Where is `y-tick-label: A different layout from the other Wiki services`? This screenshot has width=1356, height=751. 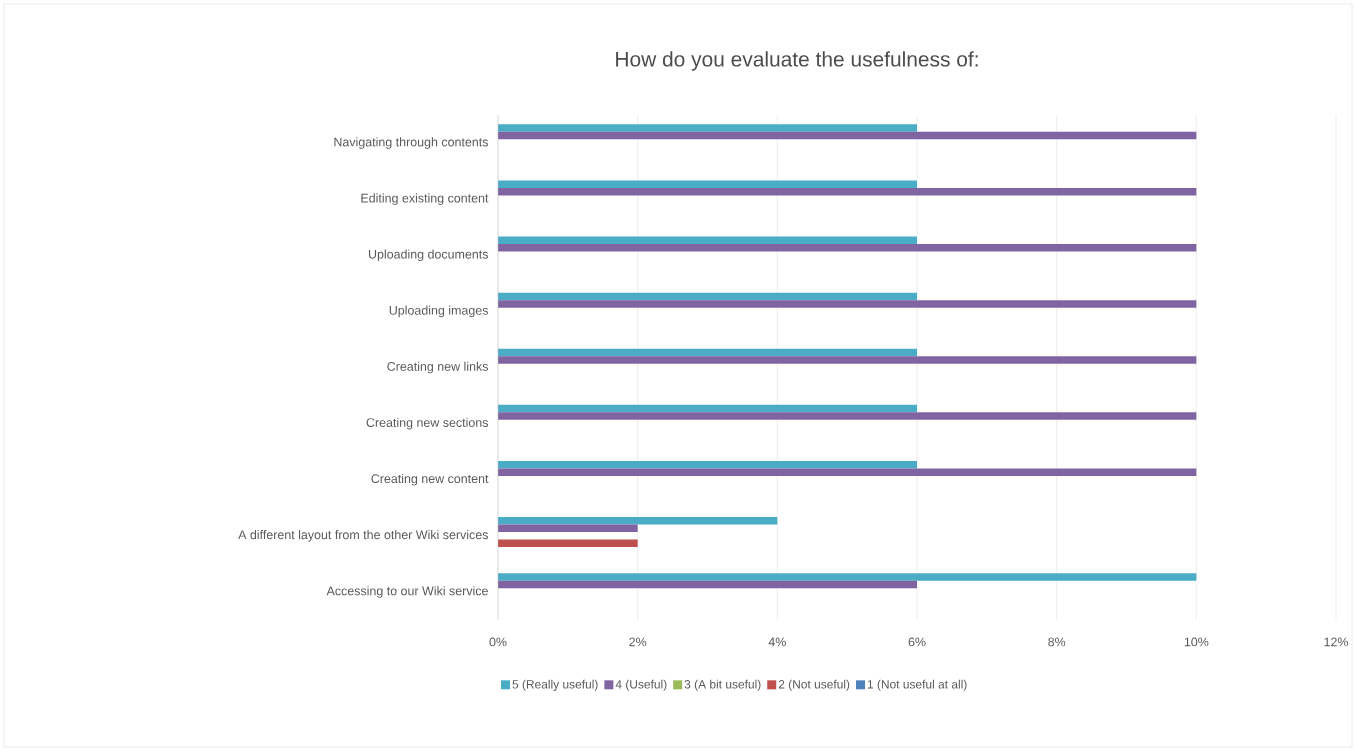
y-tick-label: A different layout from the other Wiki services is located at coordinates (363, 536).